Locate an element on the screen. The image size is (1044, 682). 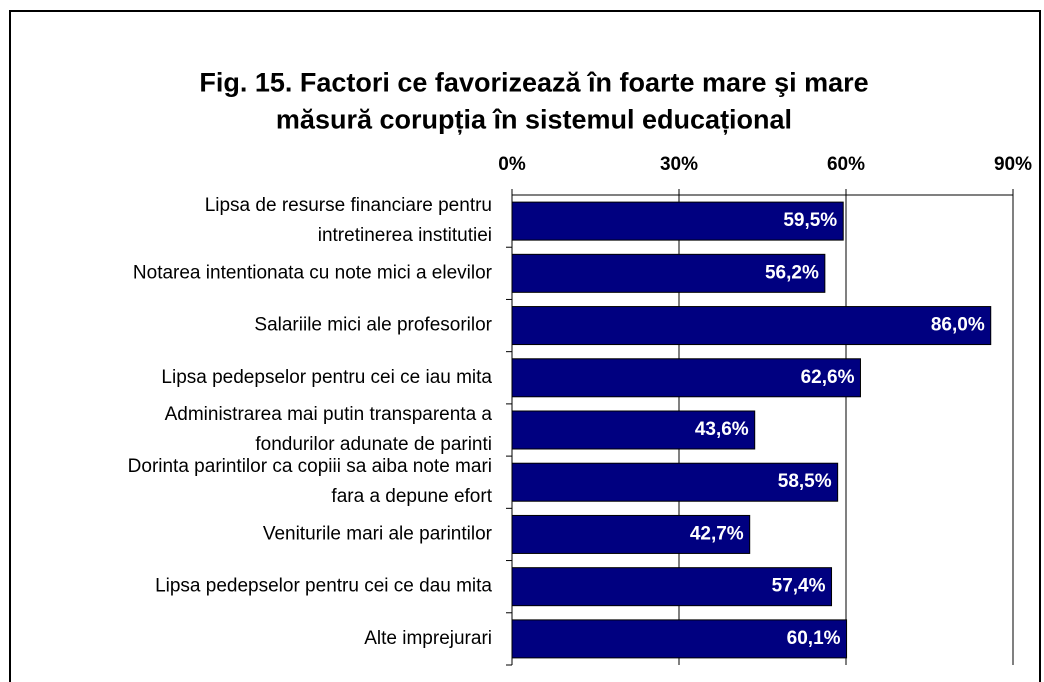
value-label: 57,4% is located at coordinates (799, 586).